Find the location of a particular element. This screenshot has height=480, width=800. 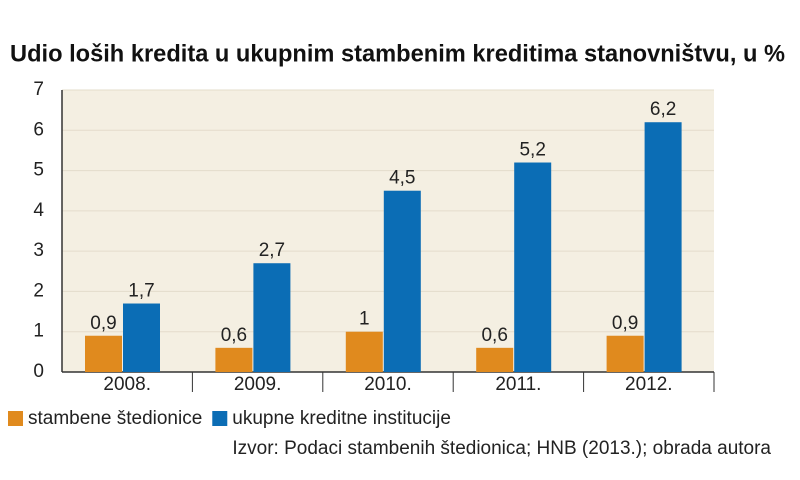

x-tick-label: 2011. is located at coordinates (518, 384).